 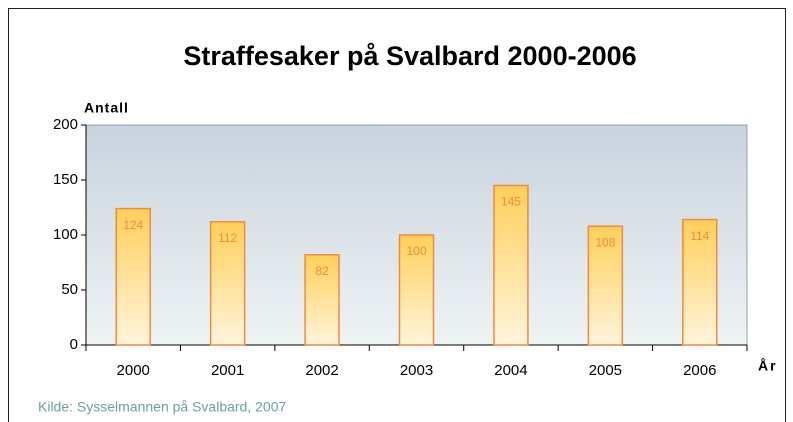 What do you see at coordinates (511, 202) in the screenshot?
I see `data-label: 145` at bounding box center [511, 202].